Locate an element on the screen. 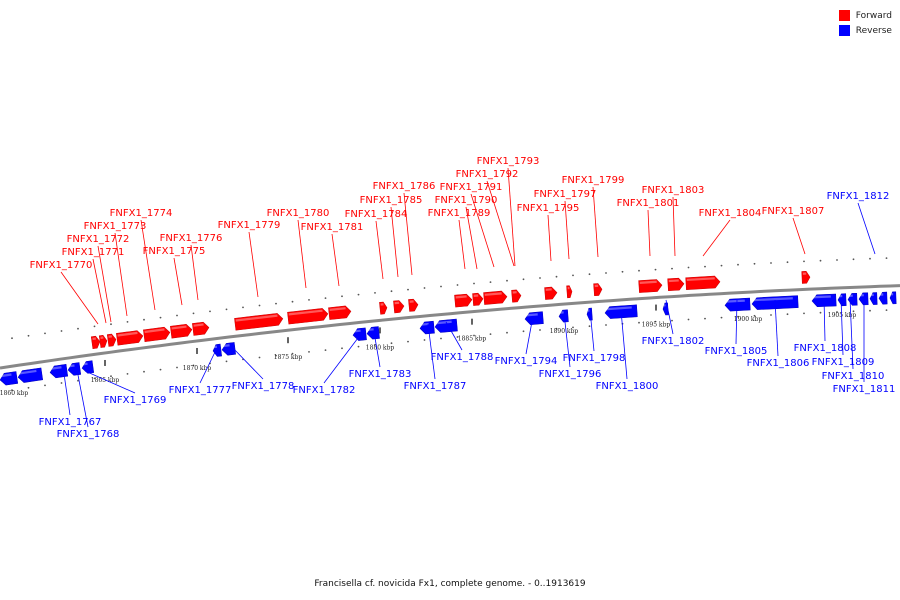 The image size is (900, 600). gene-label: FNFX1_1802 is located at coordinates (673, 341).